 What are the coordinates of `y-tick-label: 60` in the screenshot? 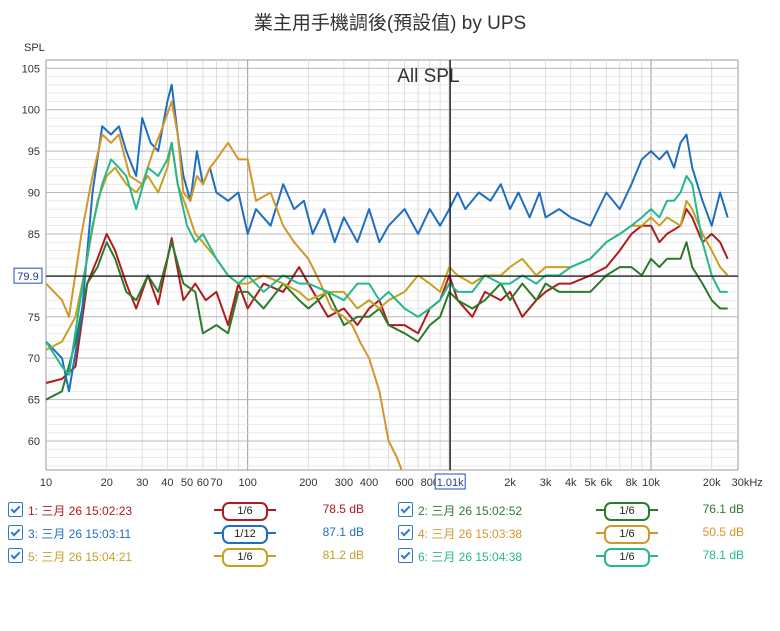 It's located at (34, 442).